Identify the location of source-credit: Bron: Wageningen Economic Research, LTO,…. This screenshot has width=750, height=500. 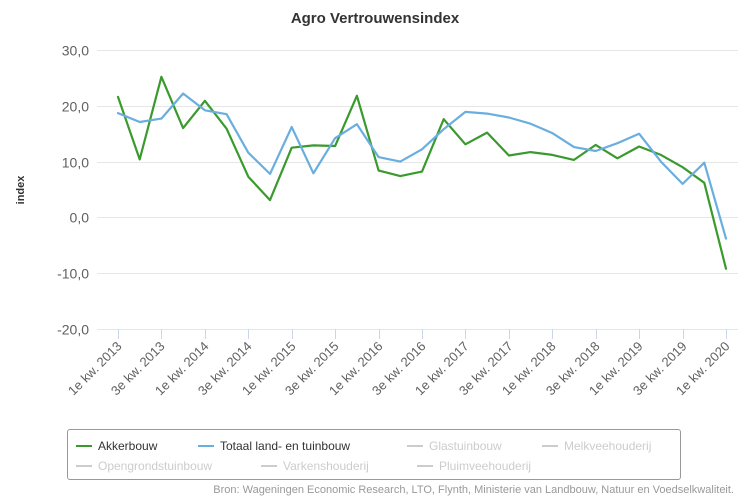
(473, 490).